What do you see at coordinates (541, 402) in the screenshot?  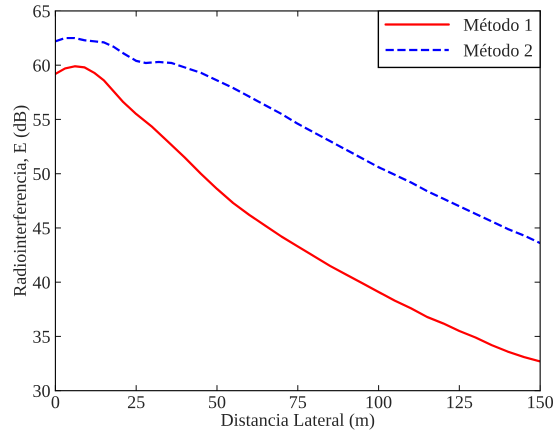 I see `x-tick-label: 150` at bounding box center [541, 402].